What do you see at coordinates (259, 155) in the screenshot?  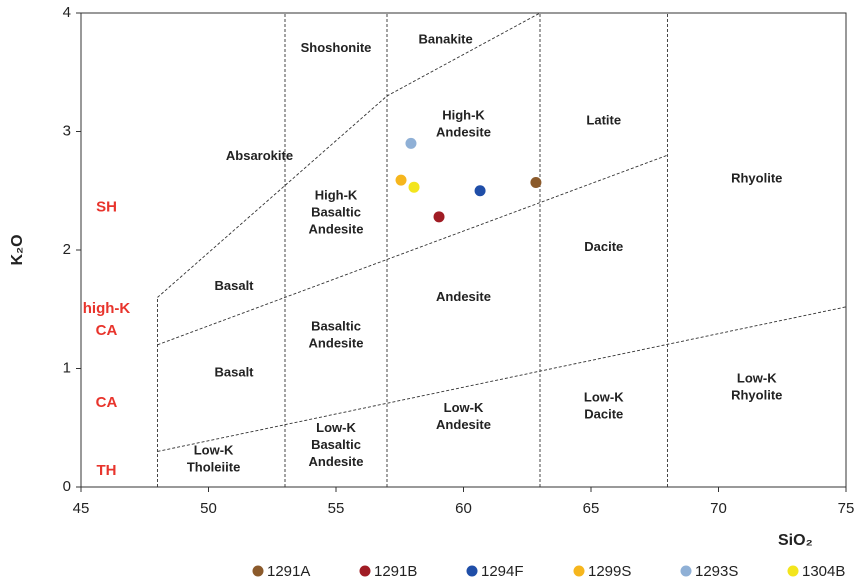 I see `region-label: Absarokite` at bounding box center [259, 155].